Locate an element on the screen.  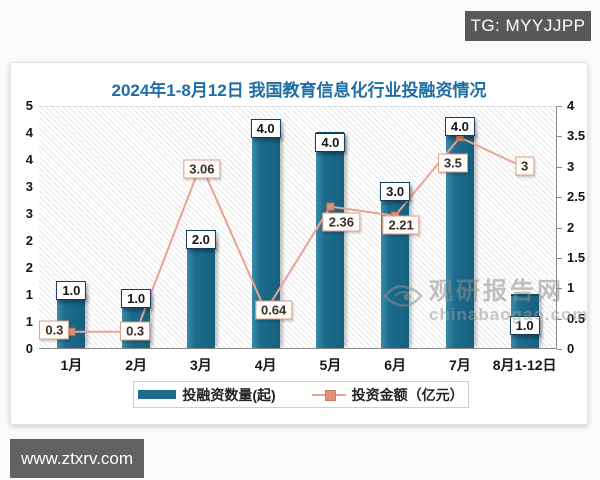
right-axis-tick-label: 1.5 is located at coordinates (576, 257).